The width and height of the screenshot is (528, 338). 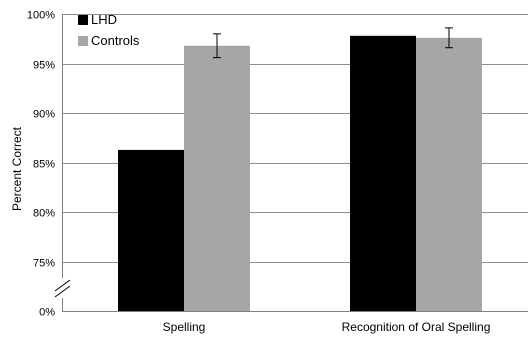 What do you see at coordinates (44, 214) in the screenshot?
I see `y-tick-label: 80%` at bounding box center [44, 214].